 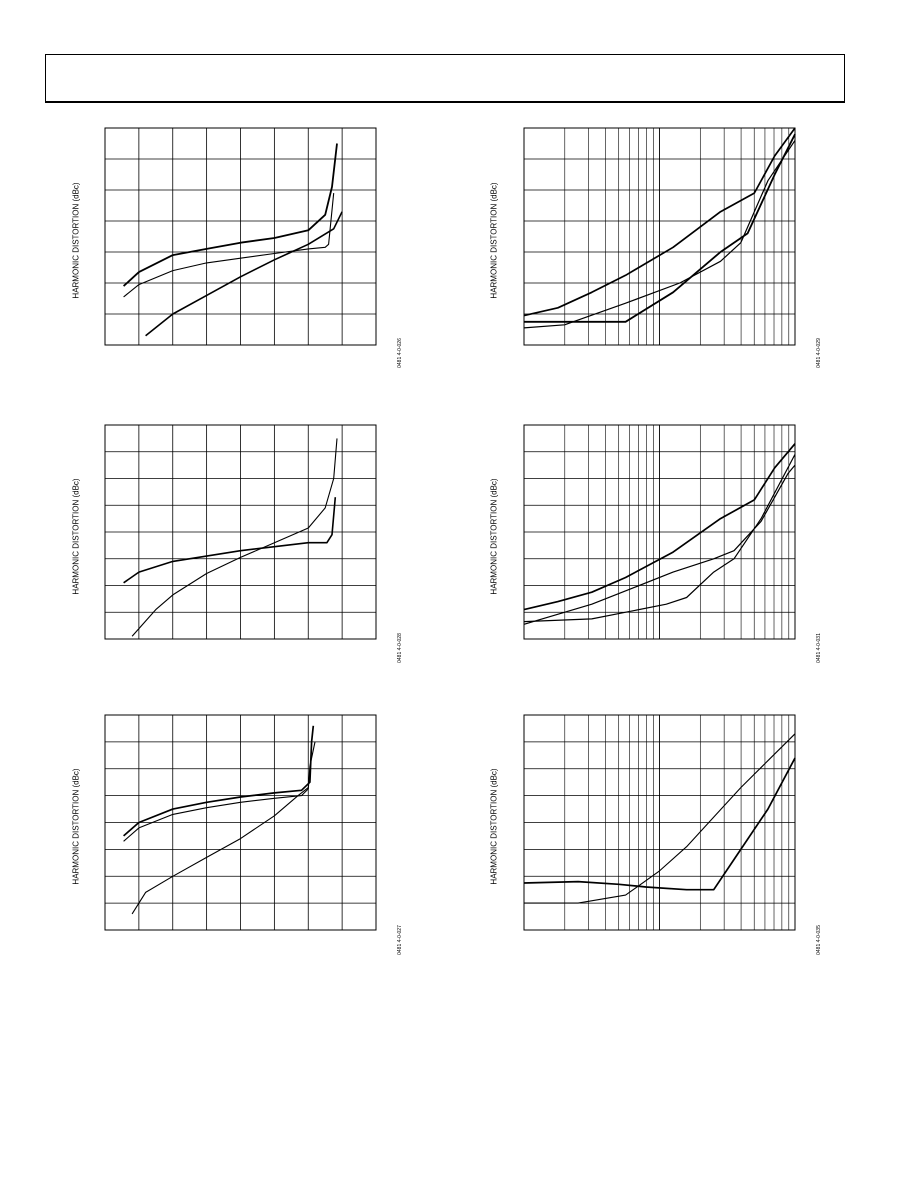 What do you see at coordinates (445, 78) in the screenshot?
I see `page-header-box` at bounding box center [445, 78].